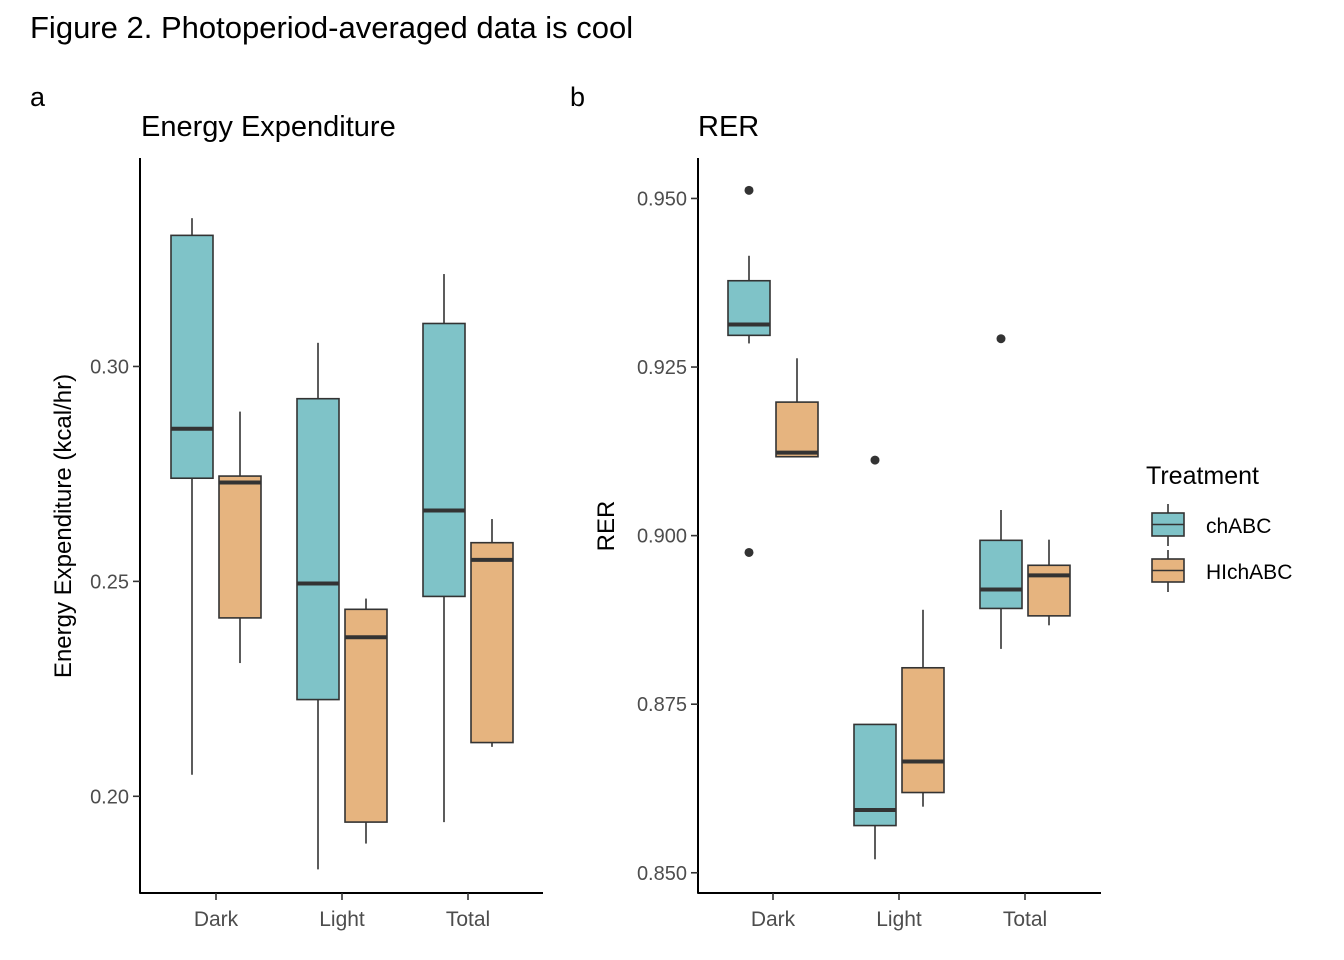  I want to click on panel-a-hichabc-dark-box, so click(240, 547).